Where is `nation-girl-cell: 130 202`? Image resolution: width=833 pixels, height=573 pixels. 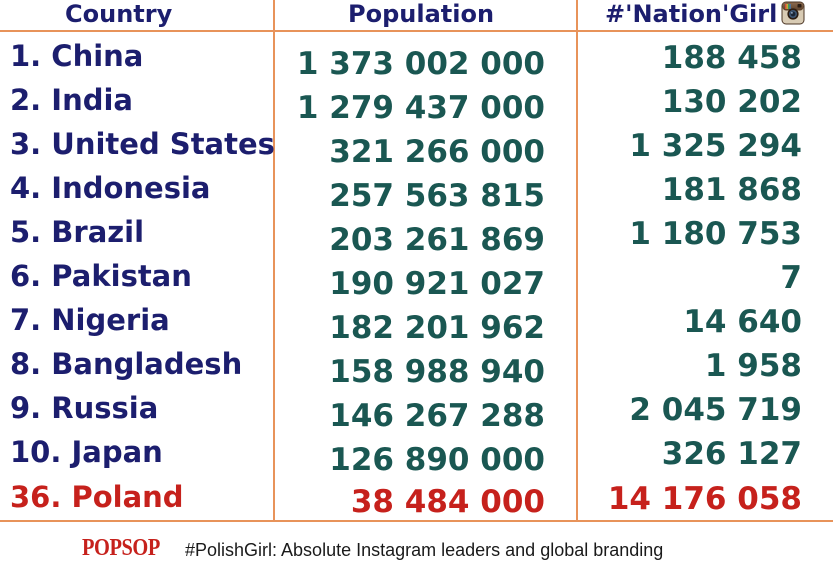
nation-girl-cell: 130 202 is located at coordinates (731, 102).